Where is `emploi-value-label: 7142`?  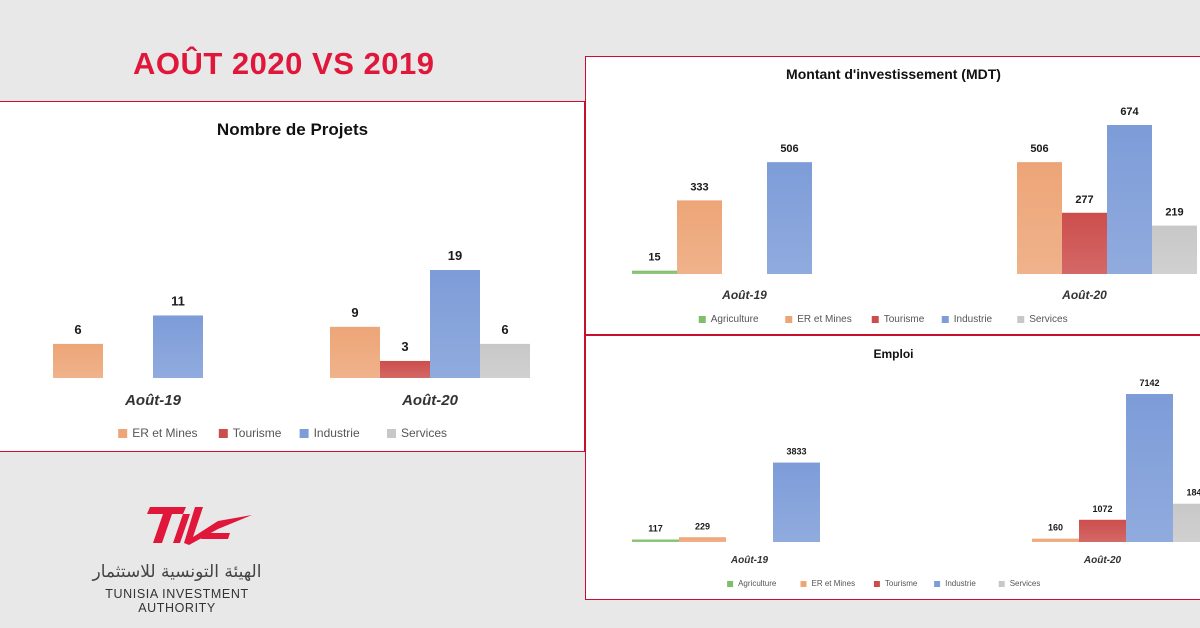 emploi-value-label: 7142 is located at coordinates (1149, 383).